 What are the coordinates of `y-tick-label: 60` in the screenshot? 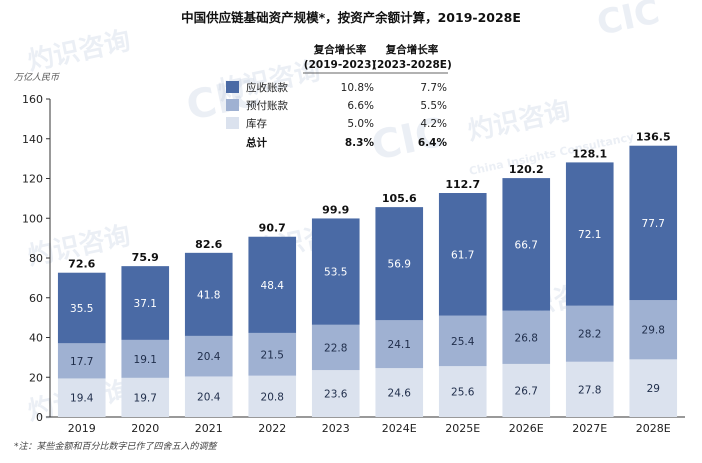 It's located at (36, 298).